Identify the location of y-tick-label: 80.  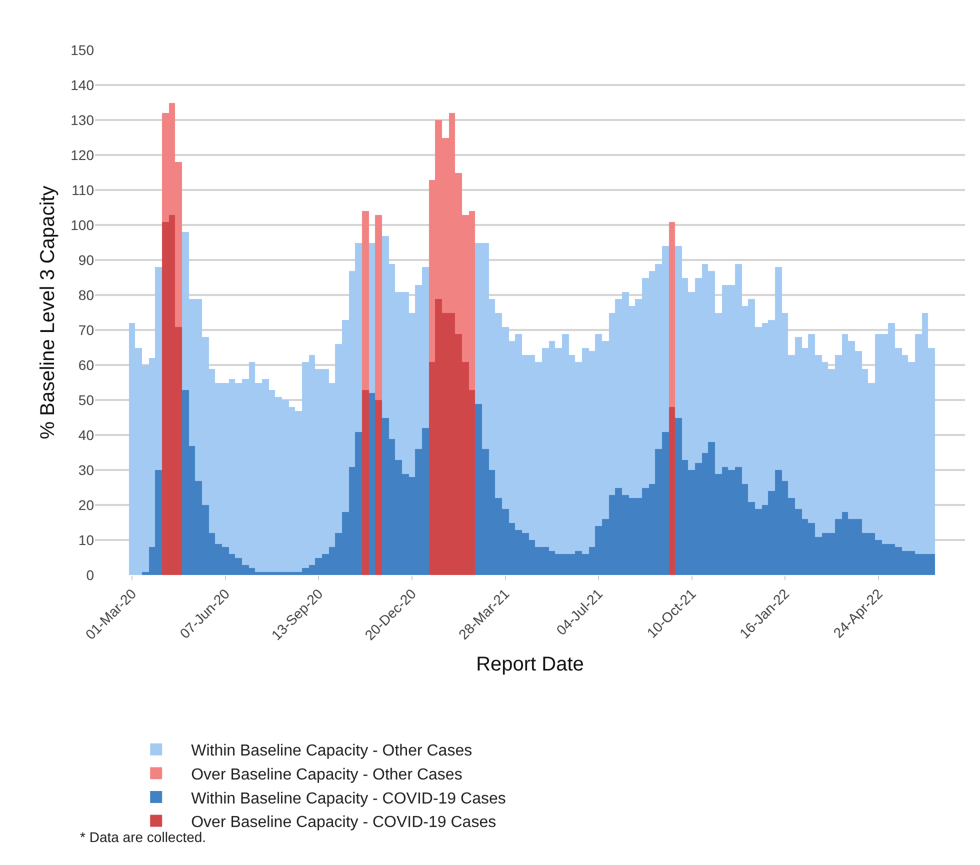
(86, 294).